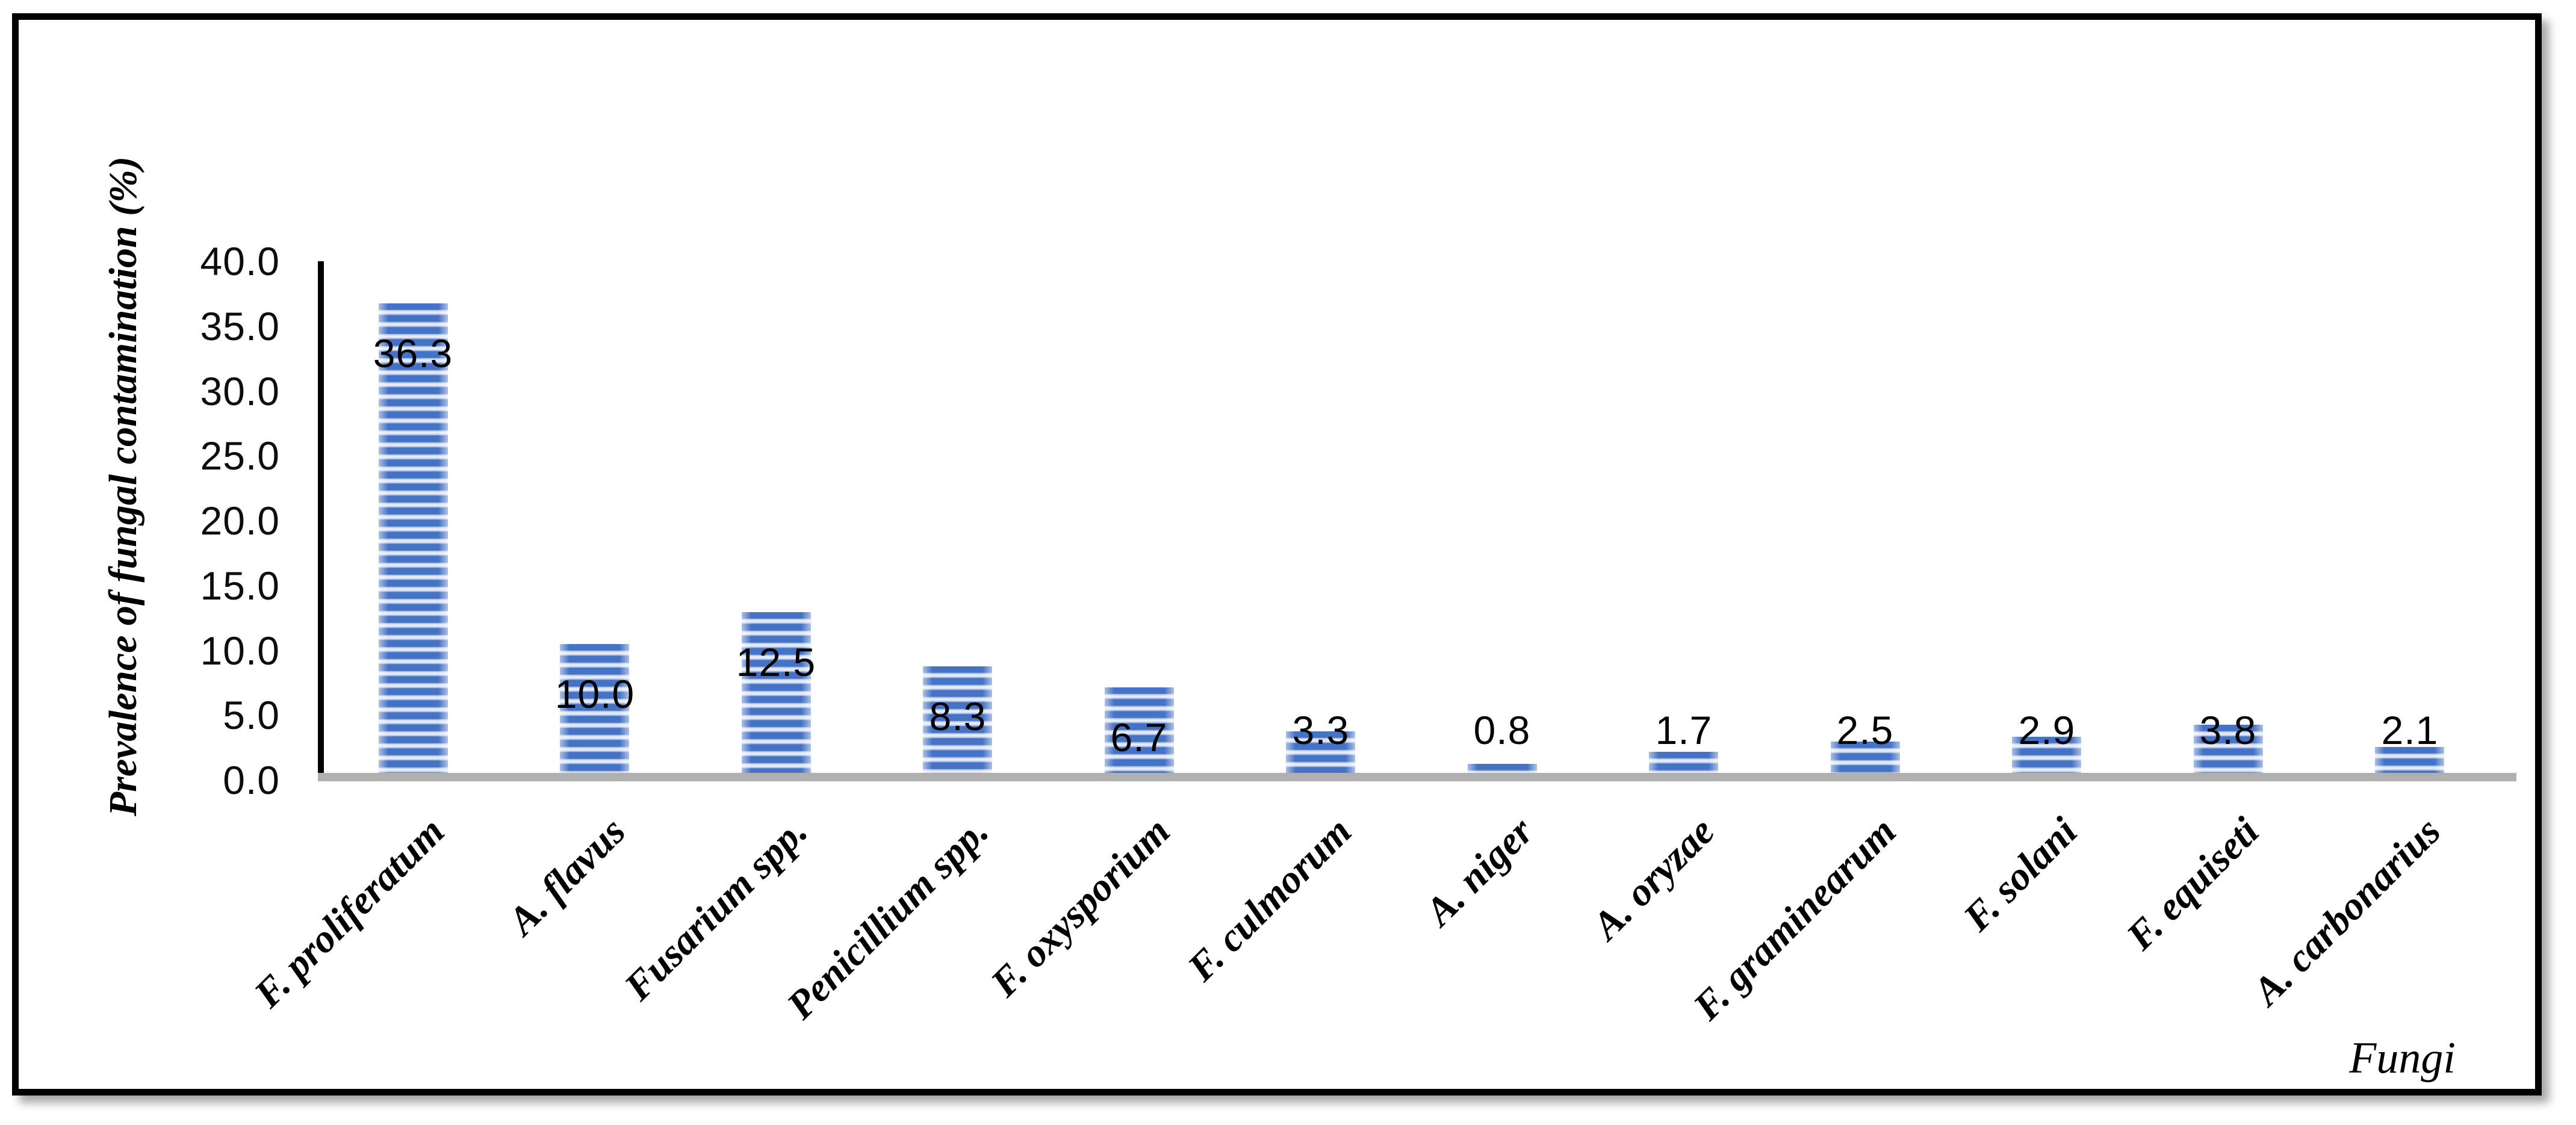 This screenshot has height=1125, width=2576. Describe the element at coordinates (240, 455) in the screenshot. I see `y-tick-label: 25.0` at that location.